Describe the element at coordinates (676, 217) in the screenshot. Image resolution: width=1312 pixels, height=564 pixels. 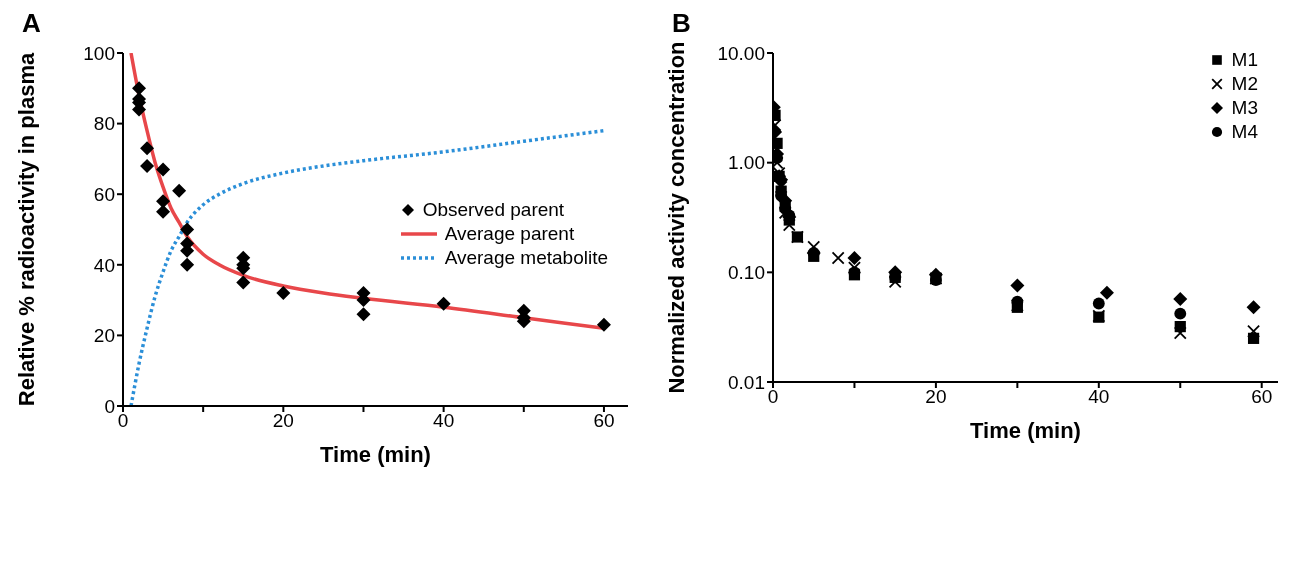
I see `y-axis-title: Normalized activity concentration` at that location.